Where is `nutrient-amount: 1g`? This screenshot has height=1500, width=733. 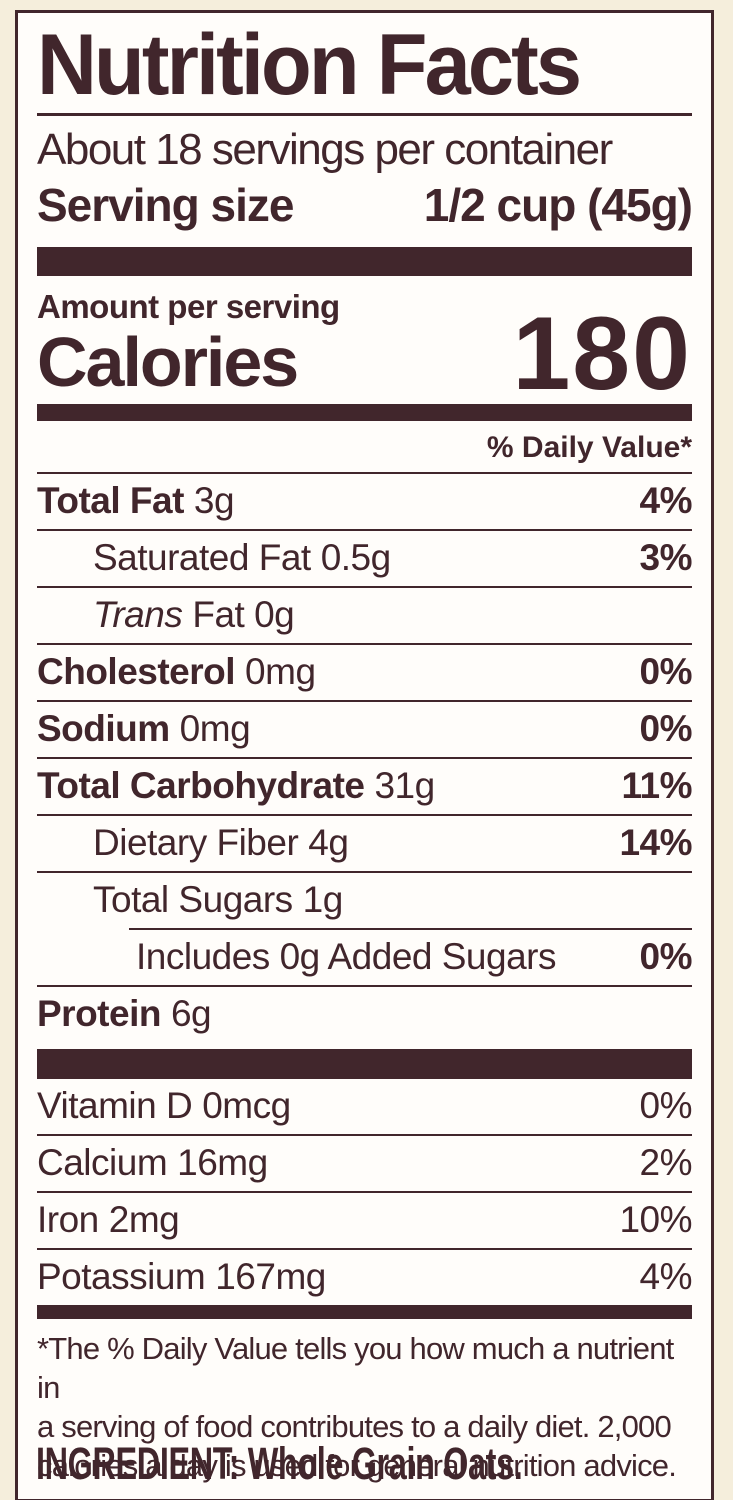 nutrient-amount: 1g is located at coordinates (323, 899).